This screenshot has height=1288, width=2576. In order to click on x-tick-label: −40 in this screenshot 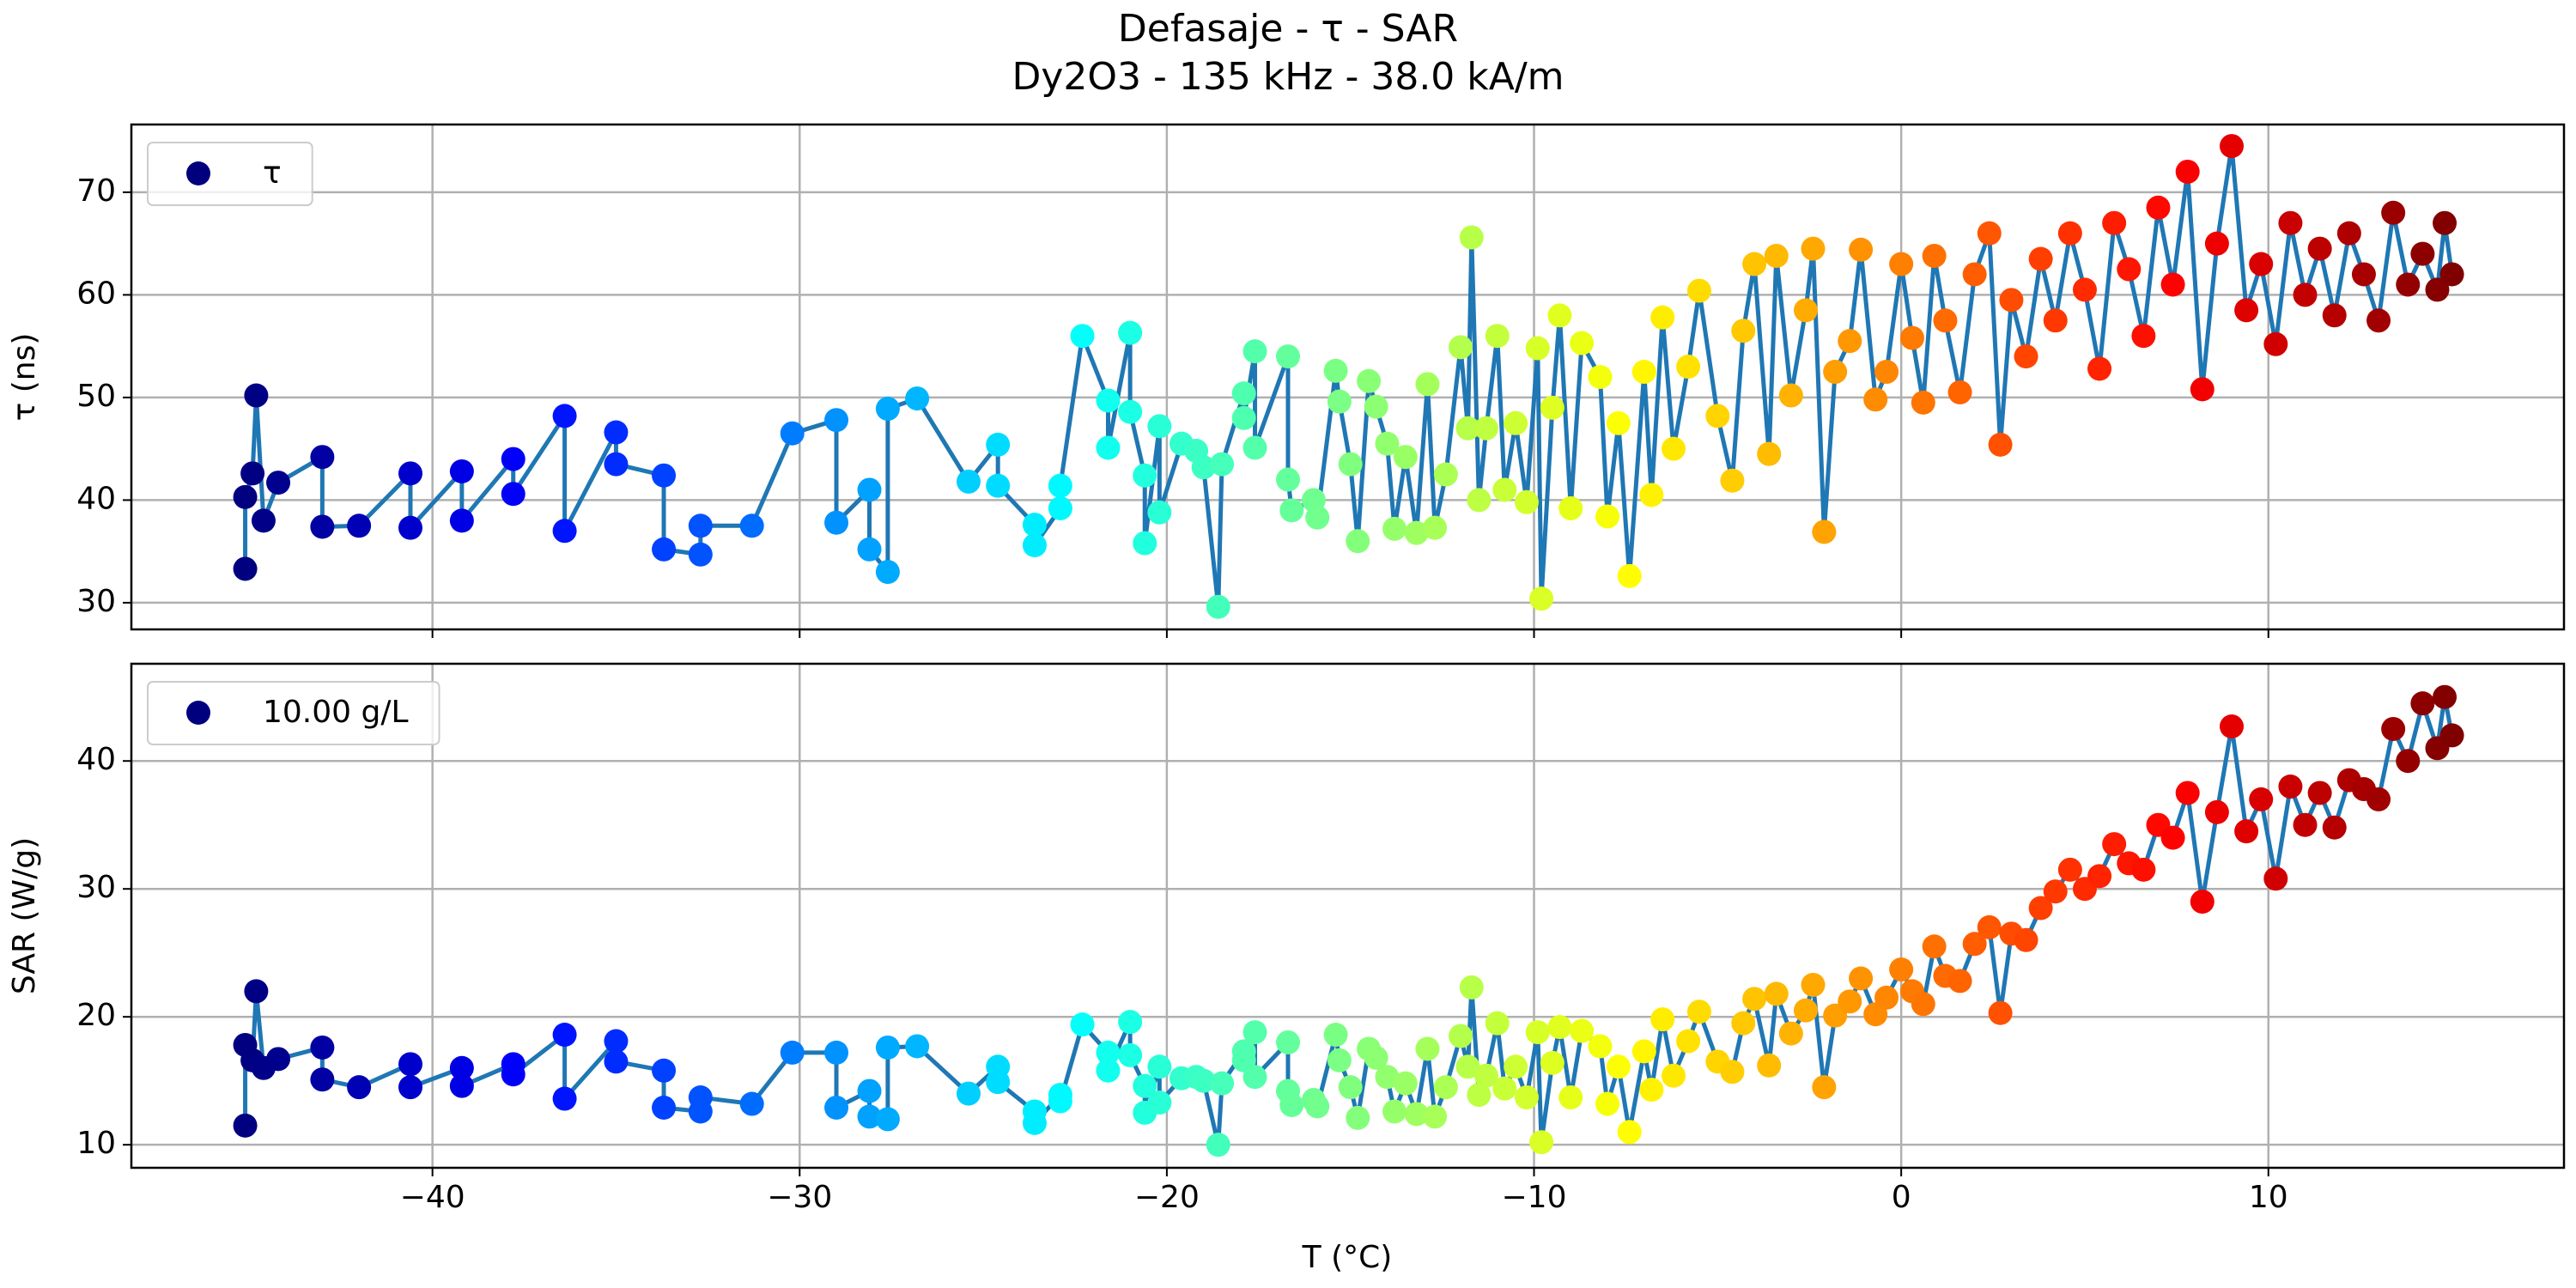, I will do `click(432, 1197)`.